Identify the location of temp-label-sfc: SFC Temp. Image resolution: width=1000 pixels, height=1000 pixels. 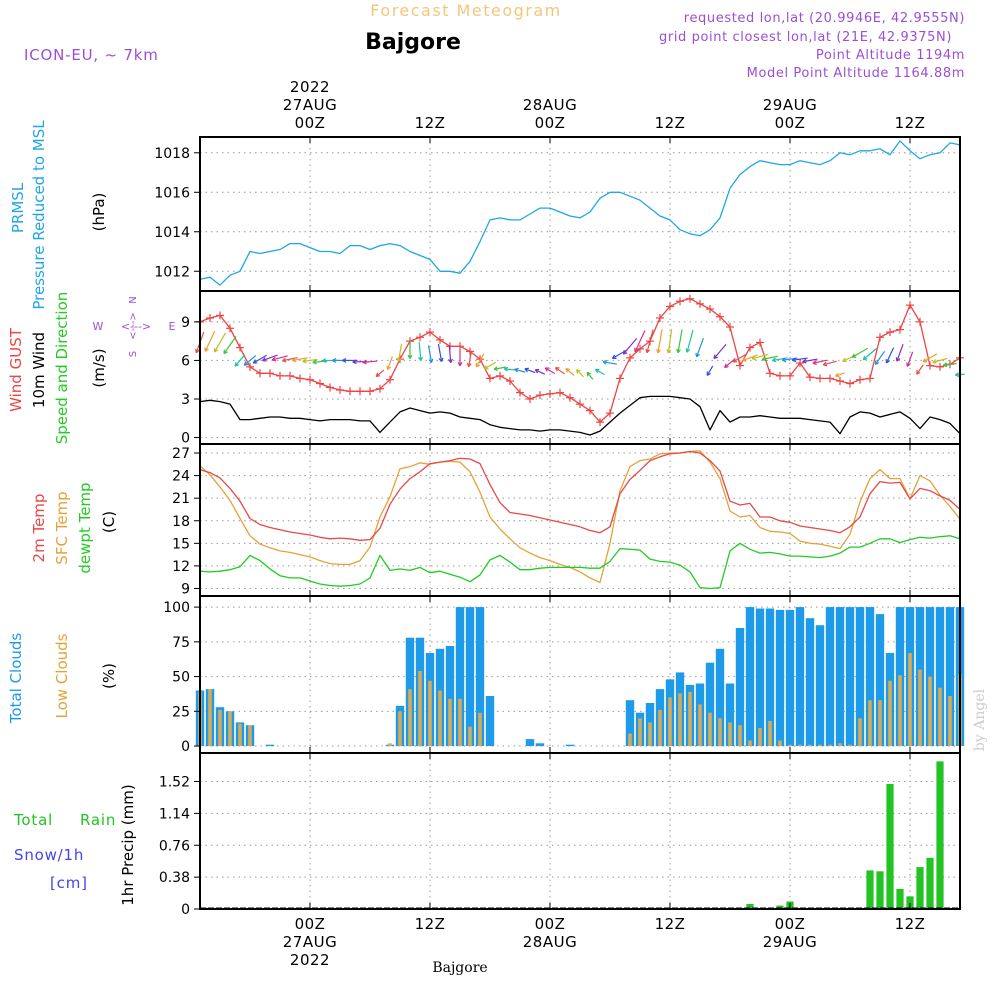
(62, 527).